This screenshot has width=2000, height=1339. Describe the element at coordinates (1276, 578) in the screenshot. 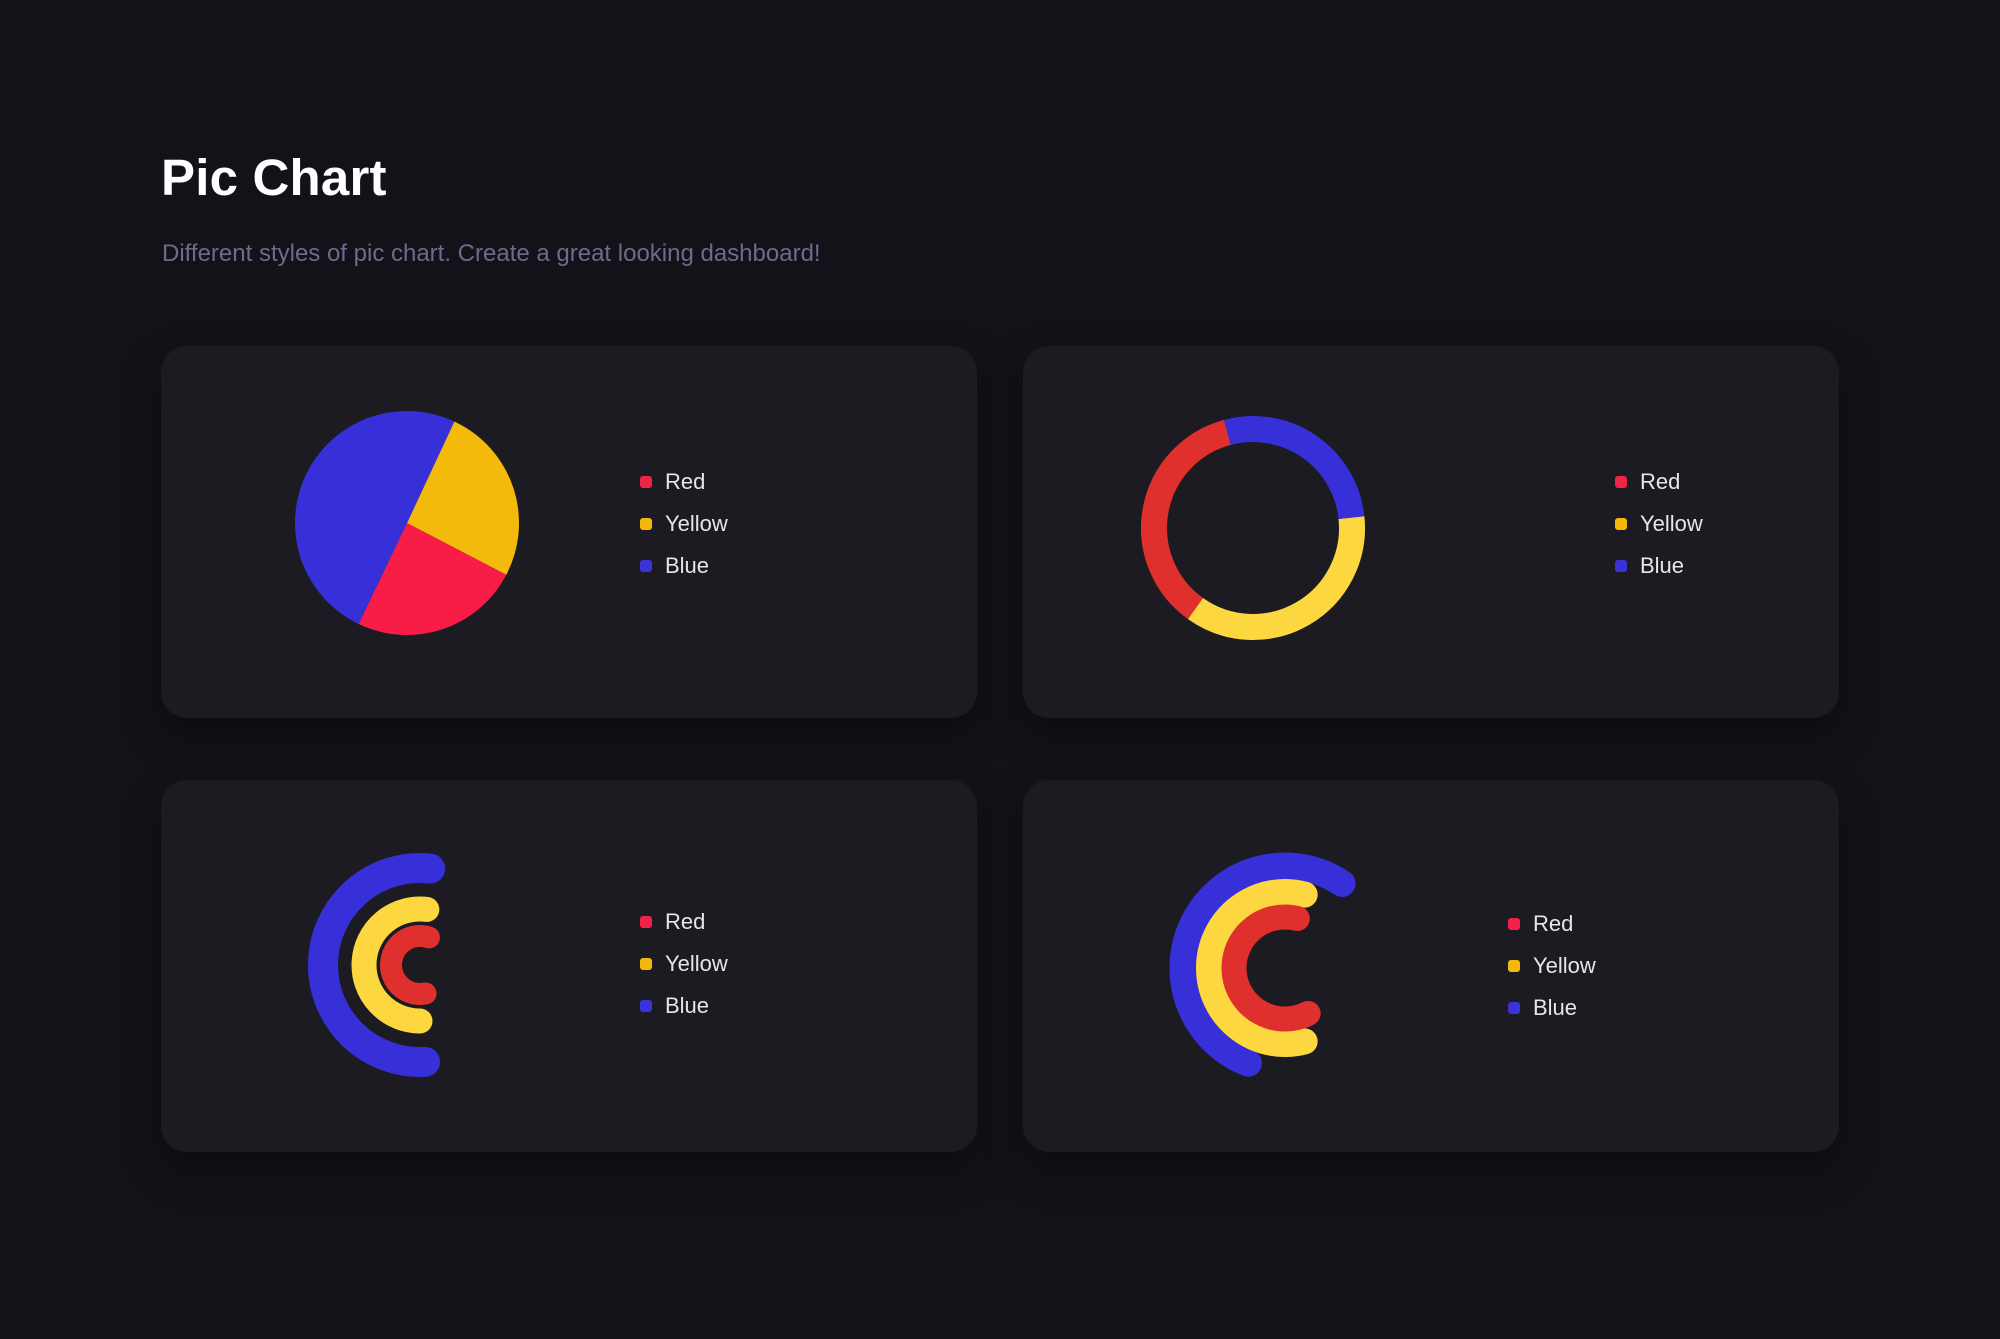

I see `donut-segment-yellow` at that location.